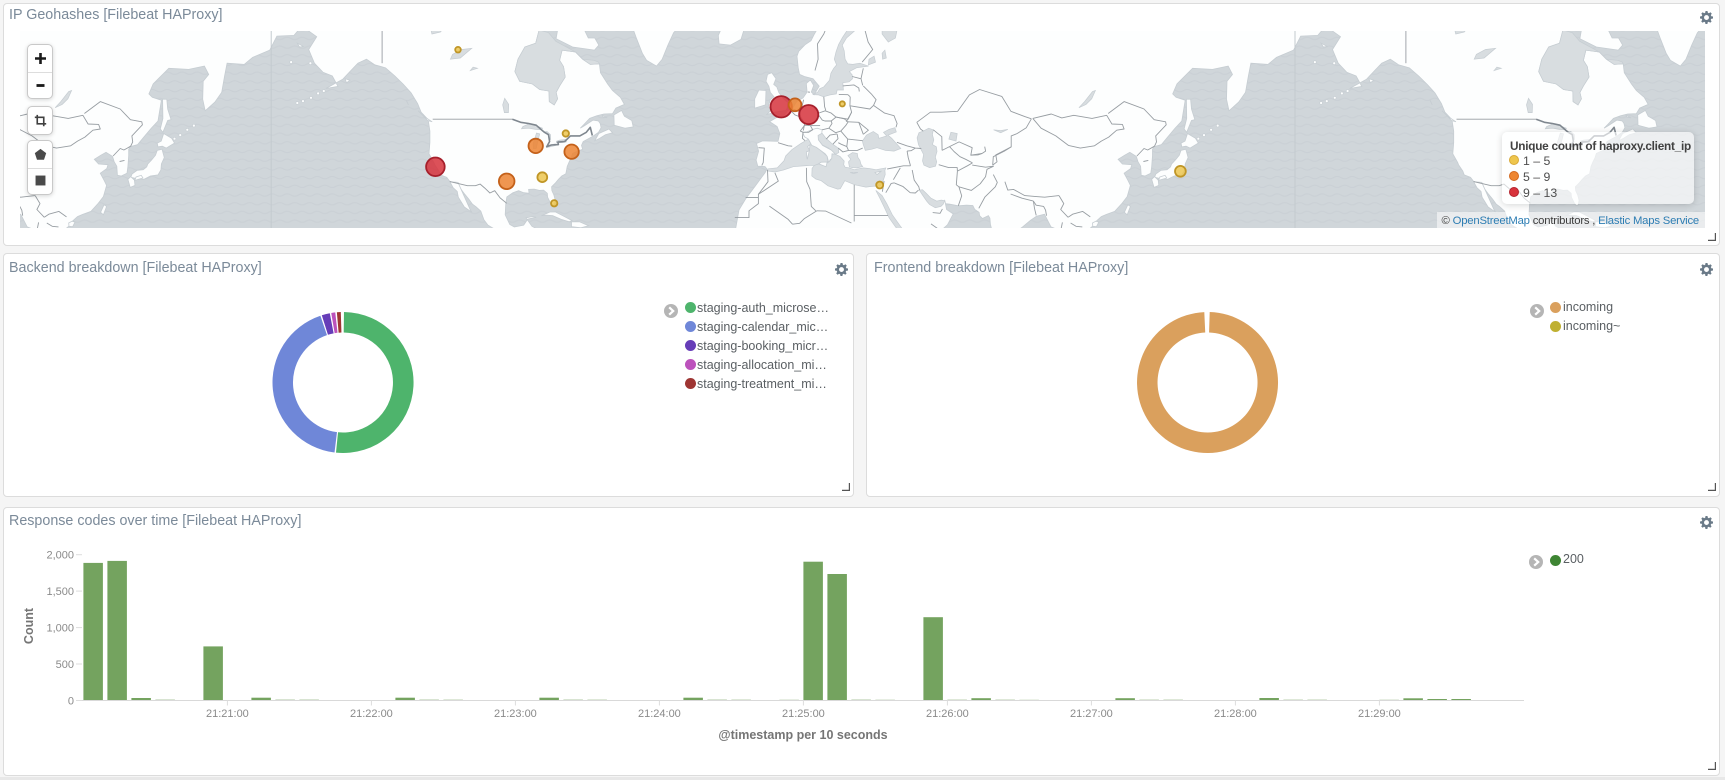  What do you see at coordinates (65, 665) in the screenshot?
I see `svg-text: 500` at bounding box center [65, 665].